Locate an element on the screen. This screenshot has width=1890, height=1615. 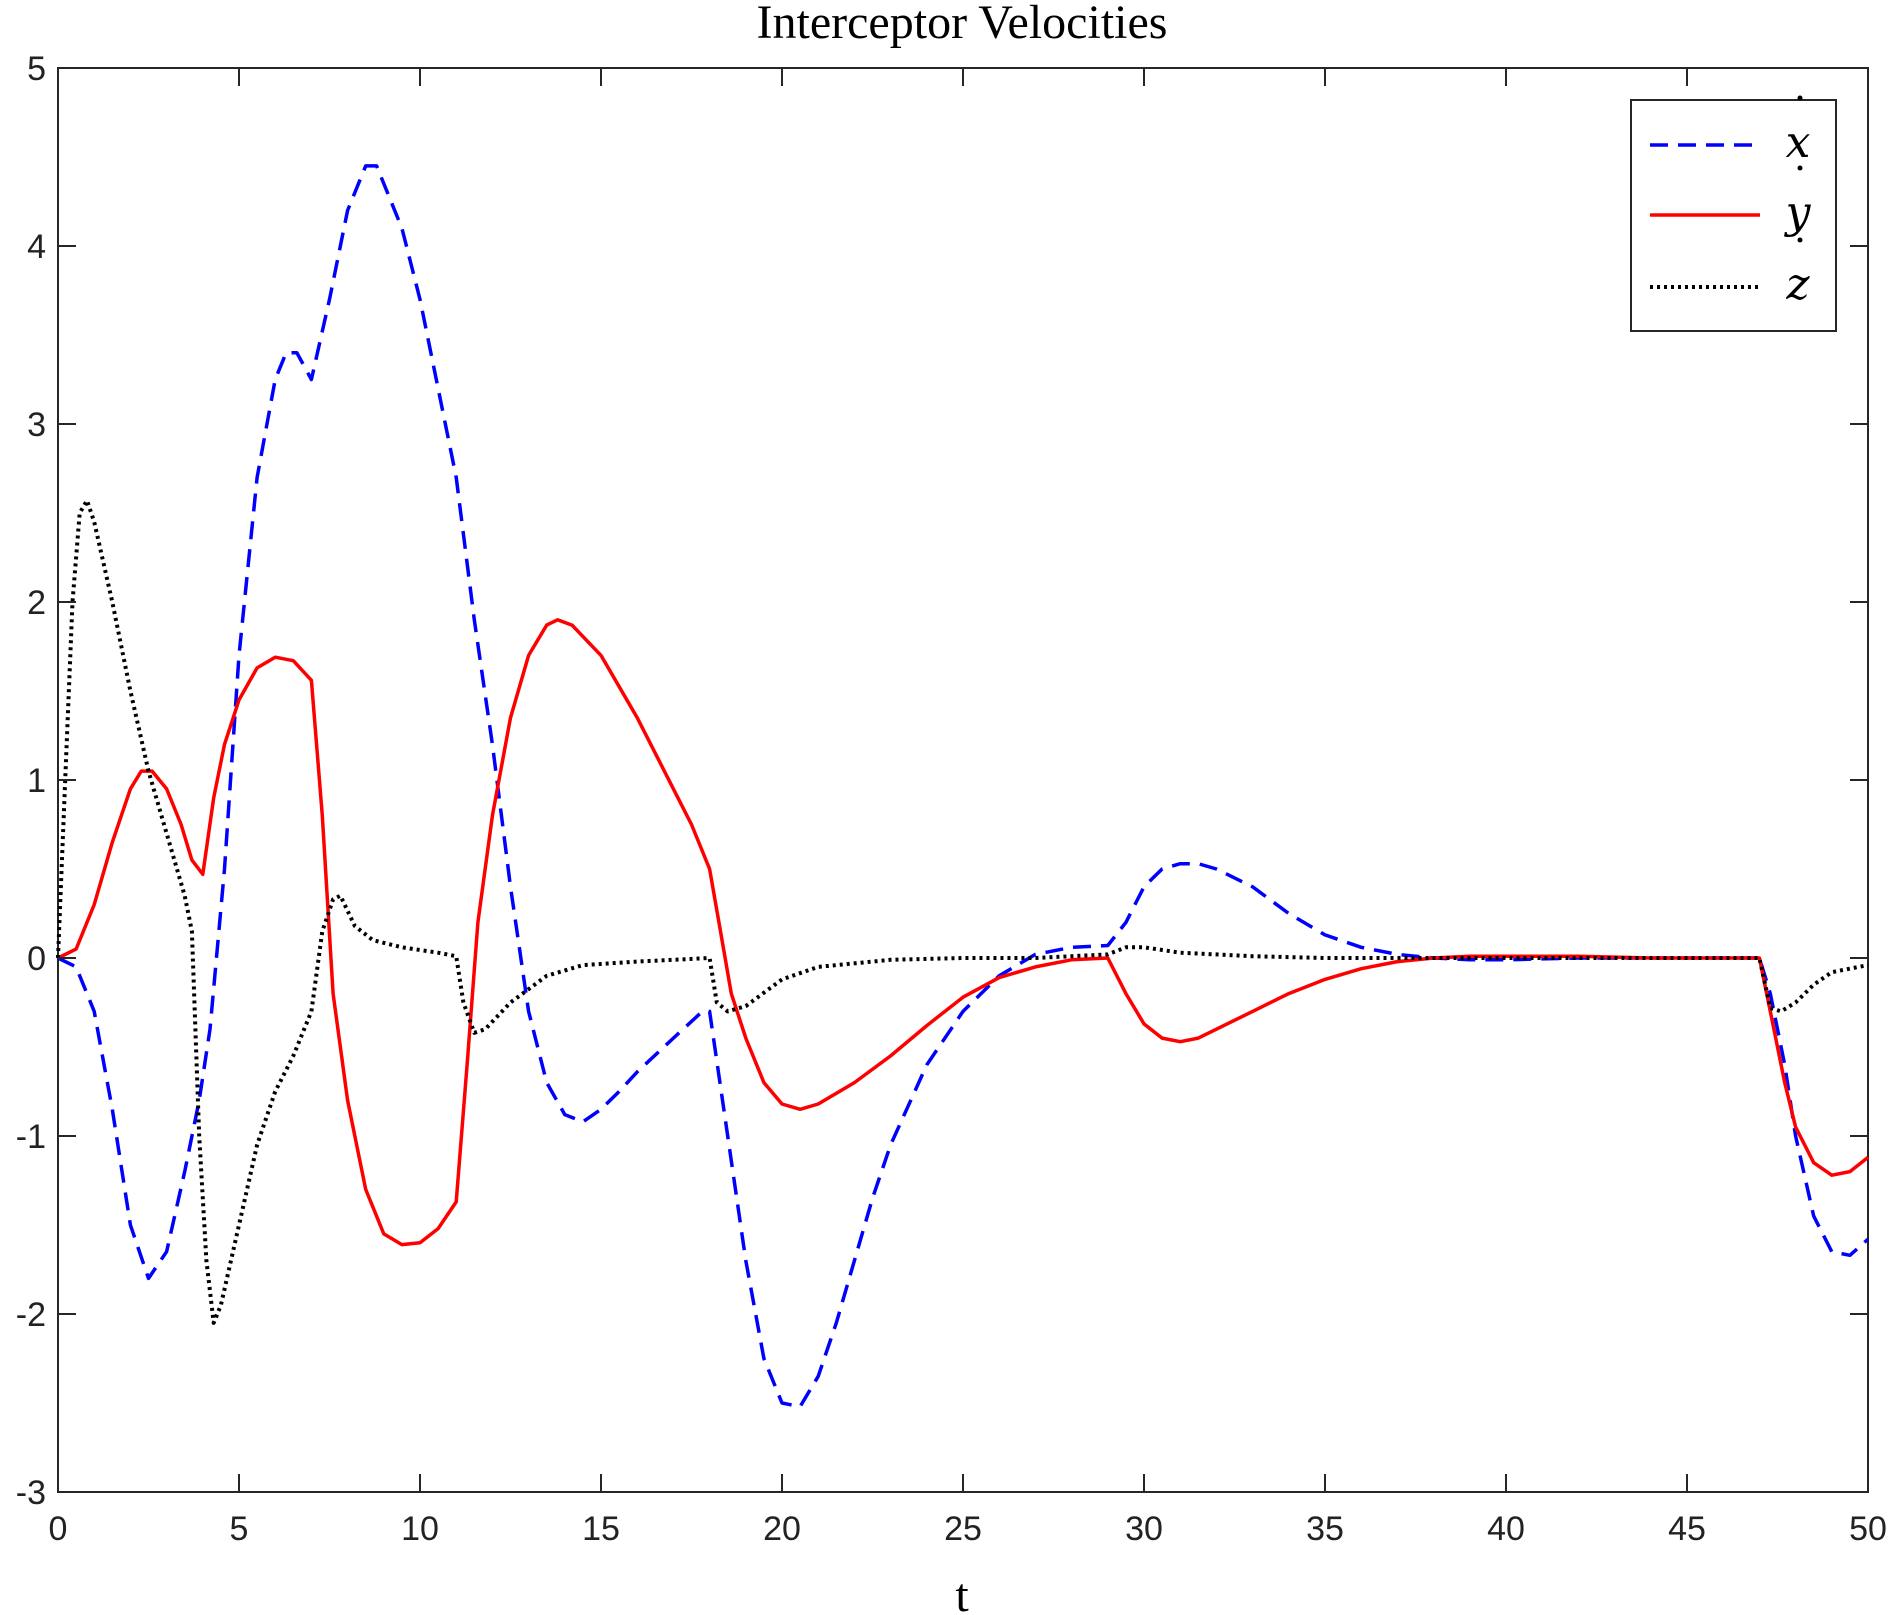
x-axis-label: t is located at coordinates (962, 1592).